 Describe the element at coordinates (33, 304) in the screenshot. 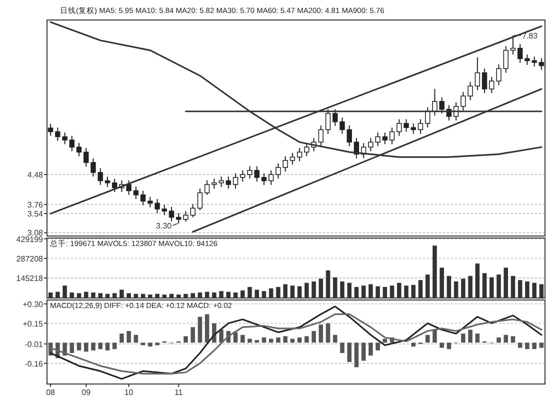

I see `y-tick-label: +0.30` at that location.